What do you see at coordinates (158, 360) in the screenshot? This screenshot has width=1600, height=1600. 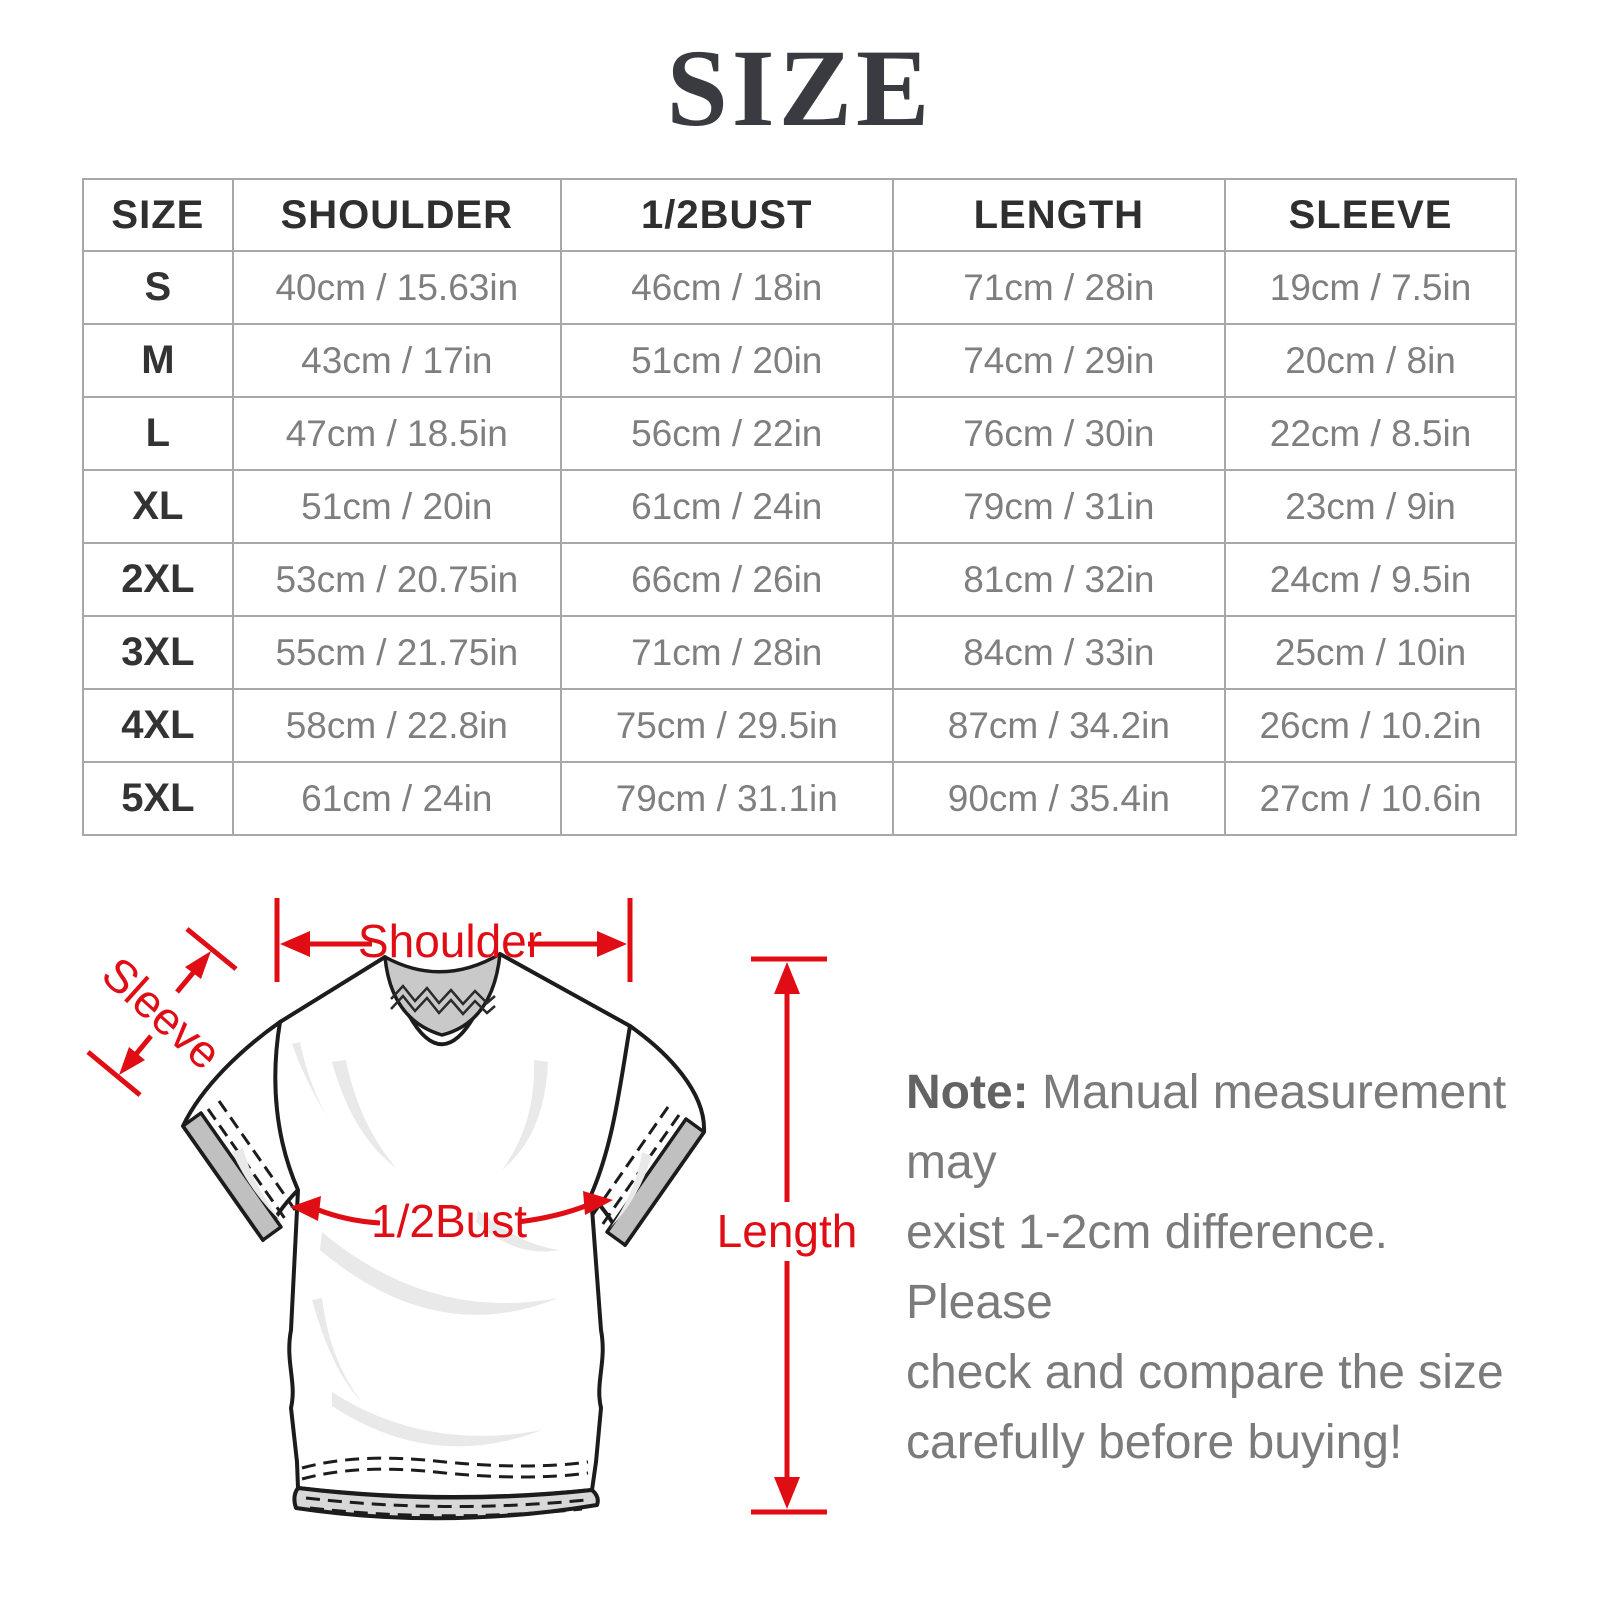 I see `size-cell: M` at bounding box center [158, 360].